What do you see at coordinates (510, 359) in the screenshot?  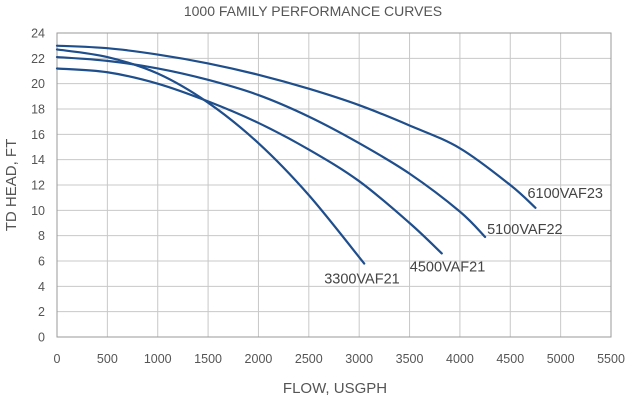 I see `x-tick-label: 4500` at bounding box center [510, 359].